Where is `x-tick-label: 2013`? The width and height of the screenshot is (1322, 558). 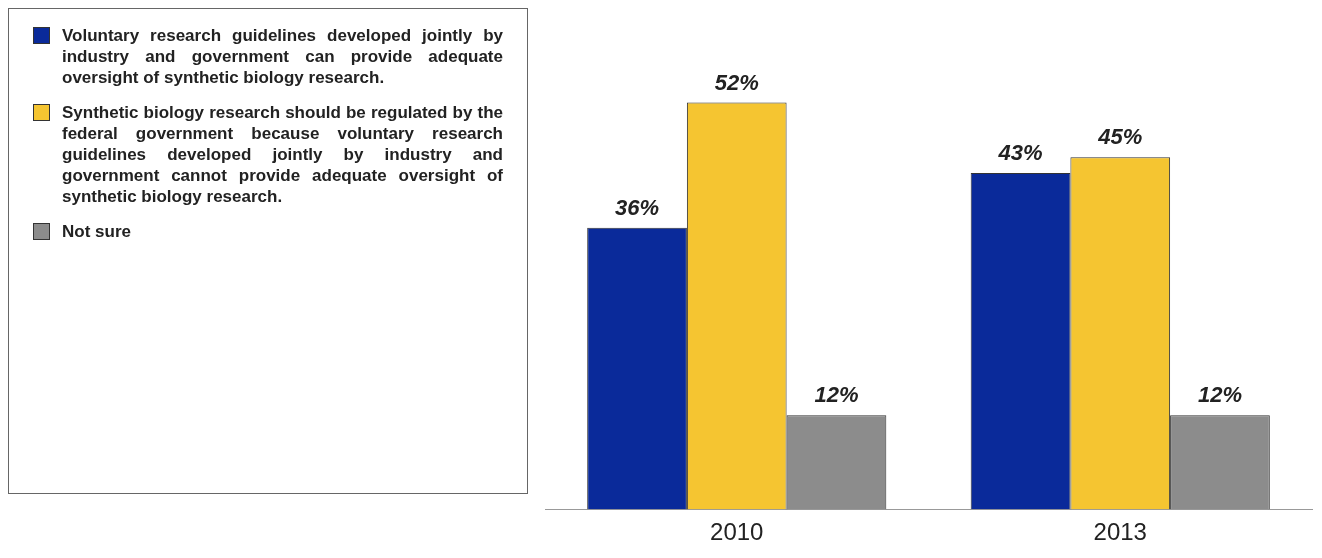
x-tick-label: 2013 is located at coordinates (1120, 532).